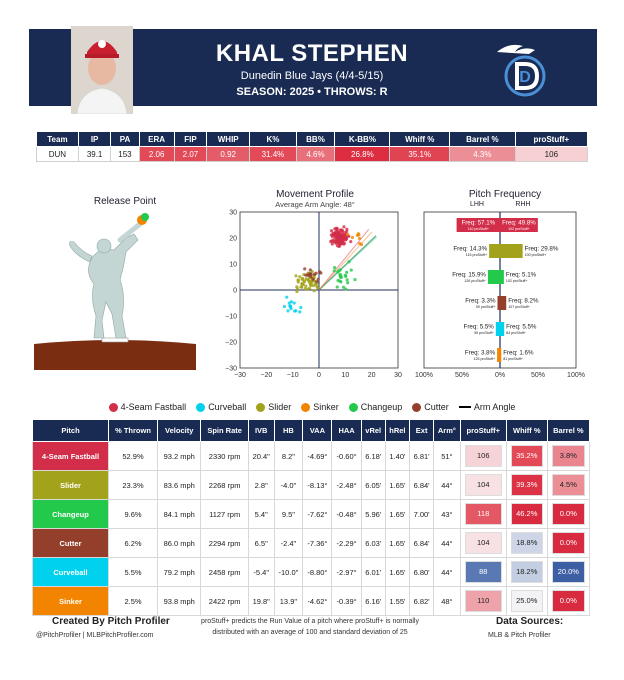 Image resolution: width=624 pixels, height=680 pixels. What do you see at coordinates (179, 572) in the screenshot?
I see `pitch-metric-cell: 79.2 mph` at bounding box center [179, 572].